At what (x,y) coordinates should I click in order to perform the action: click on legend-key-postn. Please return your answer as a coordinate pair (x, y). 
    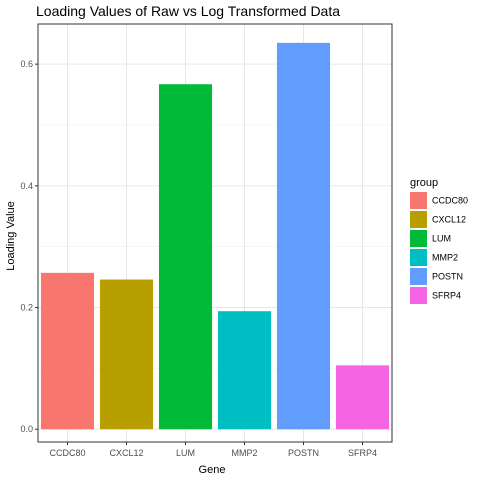
    Looking at the image, I should click on (418, 276).